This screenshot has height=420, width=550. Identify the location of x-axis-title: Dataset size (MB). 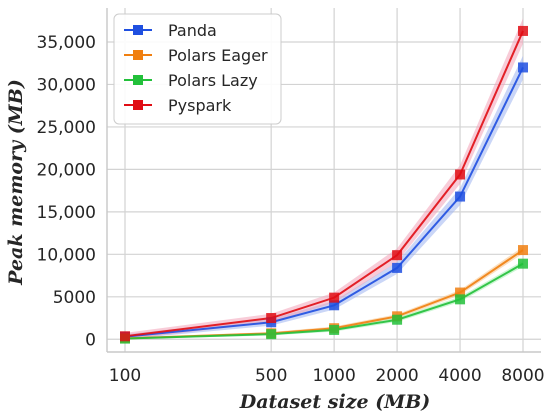
(335, 402).